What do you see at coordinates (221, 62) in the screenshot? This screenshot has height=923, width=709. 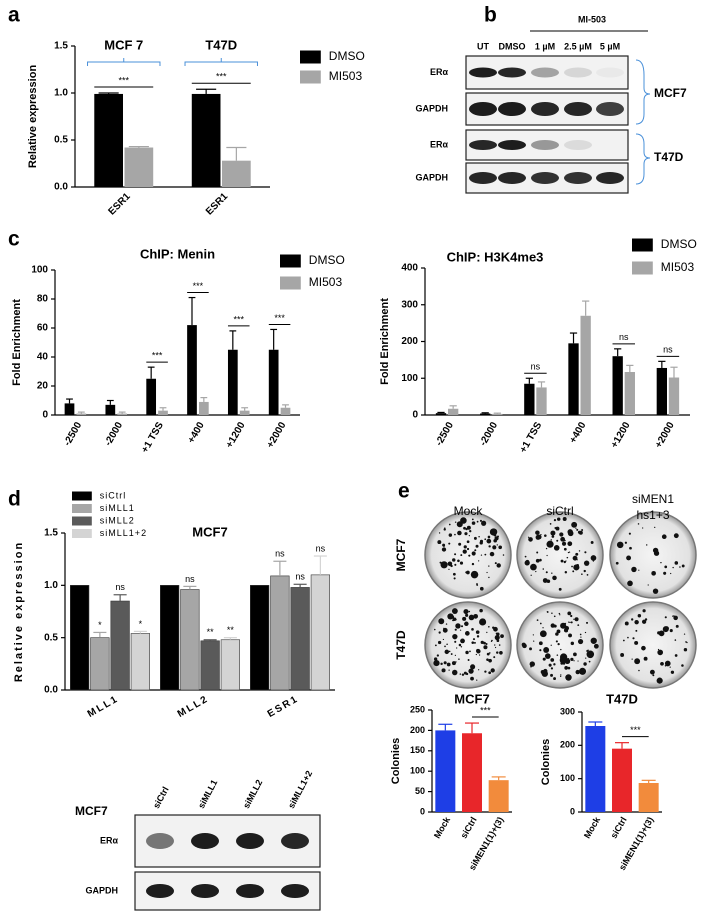 I see `group-brace` at bounding box center [221, 62].